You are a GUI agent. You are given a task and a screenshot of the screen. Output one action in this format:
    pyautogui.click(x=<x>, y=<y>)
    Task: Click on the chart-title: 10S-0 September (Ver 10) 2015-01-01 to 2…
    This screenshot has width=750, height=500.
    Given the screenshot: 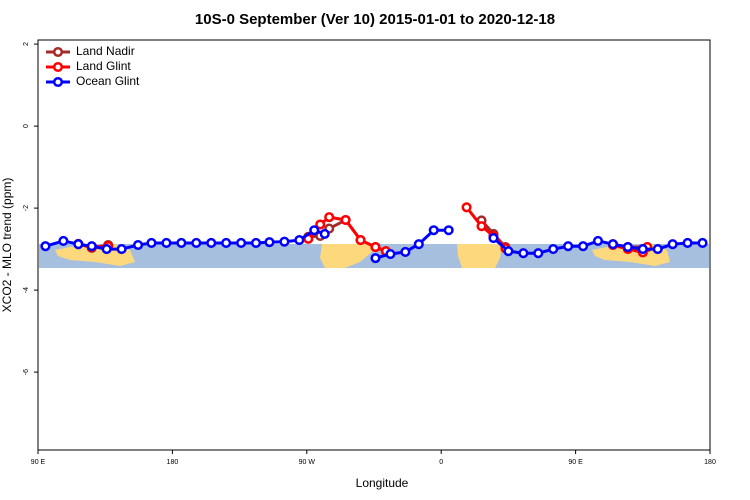 What is the action you would take?
    pyautogui.click(x=375, y=19)
    